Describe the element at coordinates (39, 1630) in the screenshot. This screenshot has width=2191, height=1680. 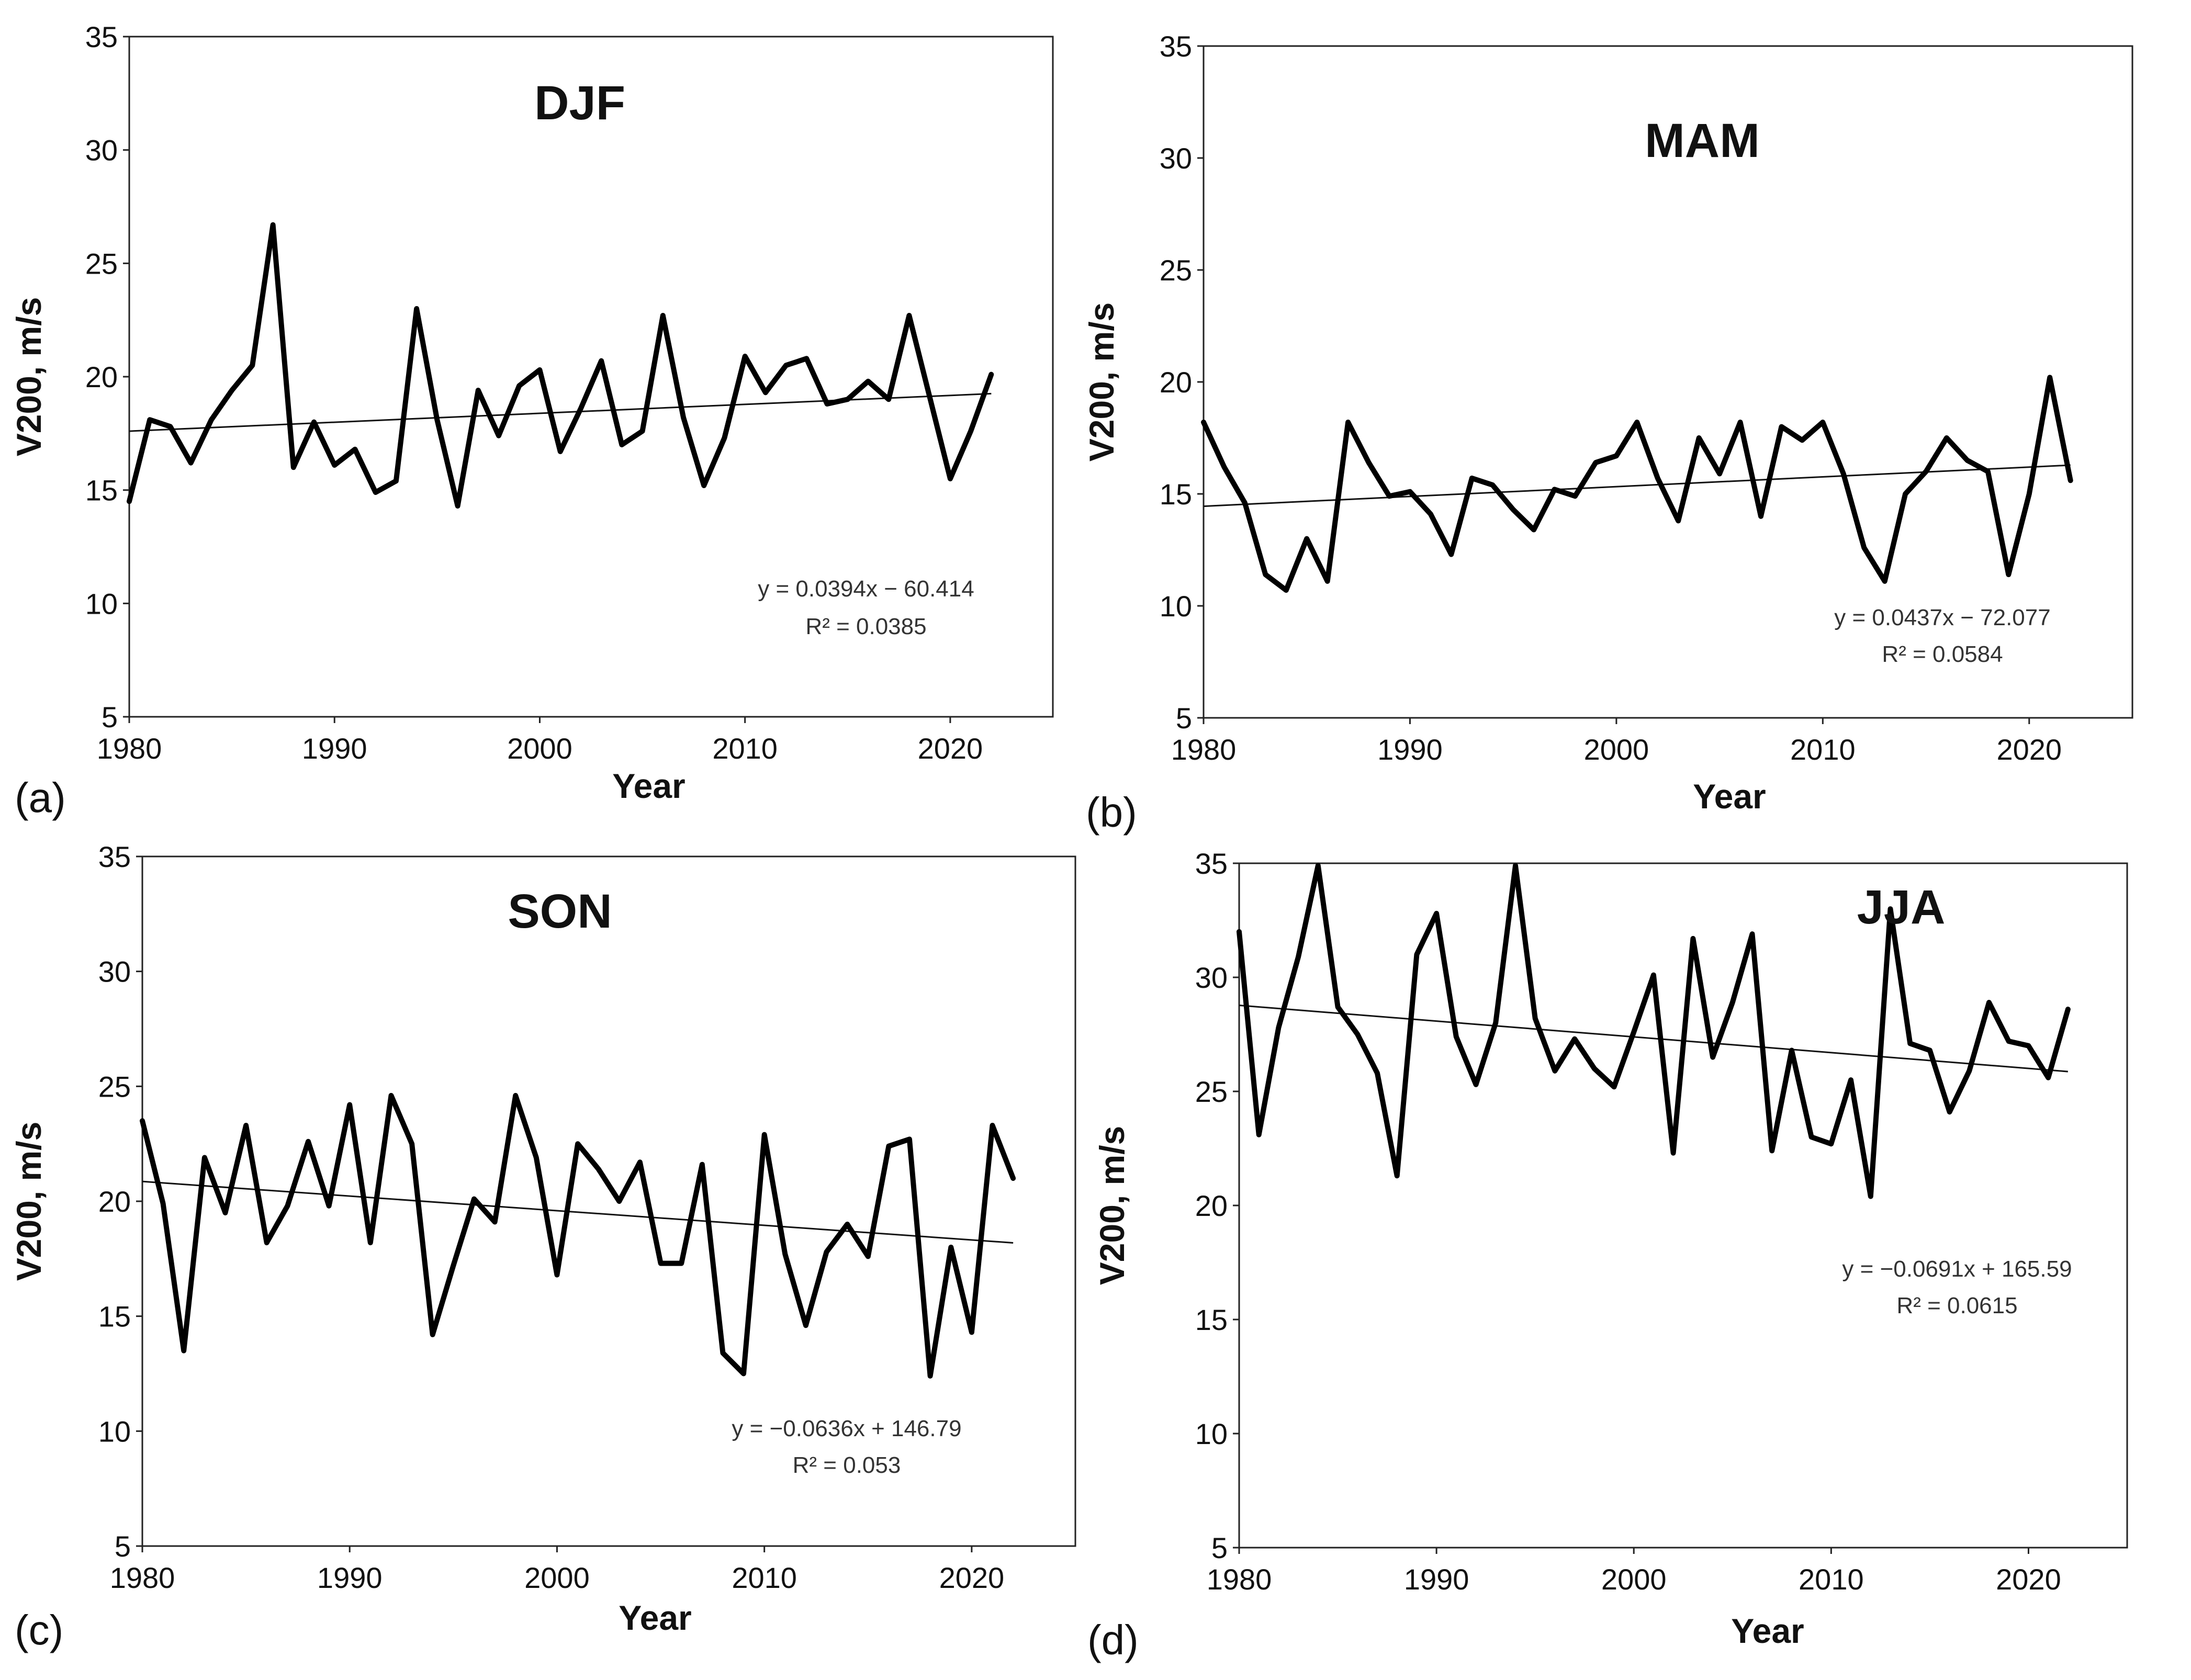
I see `panel-label: (c)` at that location.